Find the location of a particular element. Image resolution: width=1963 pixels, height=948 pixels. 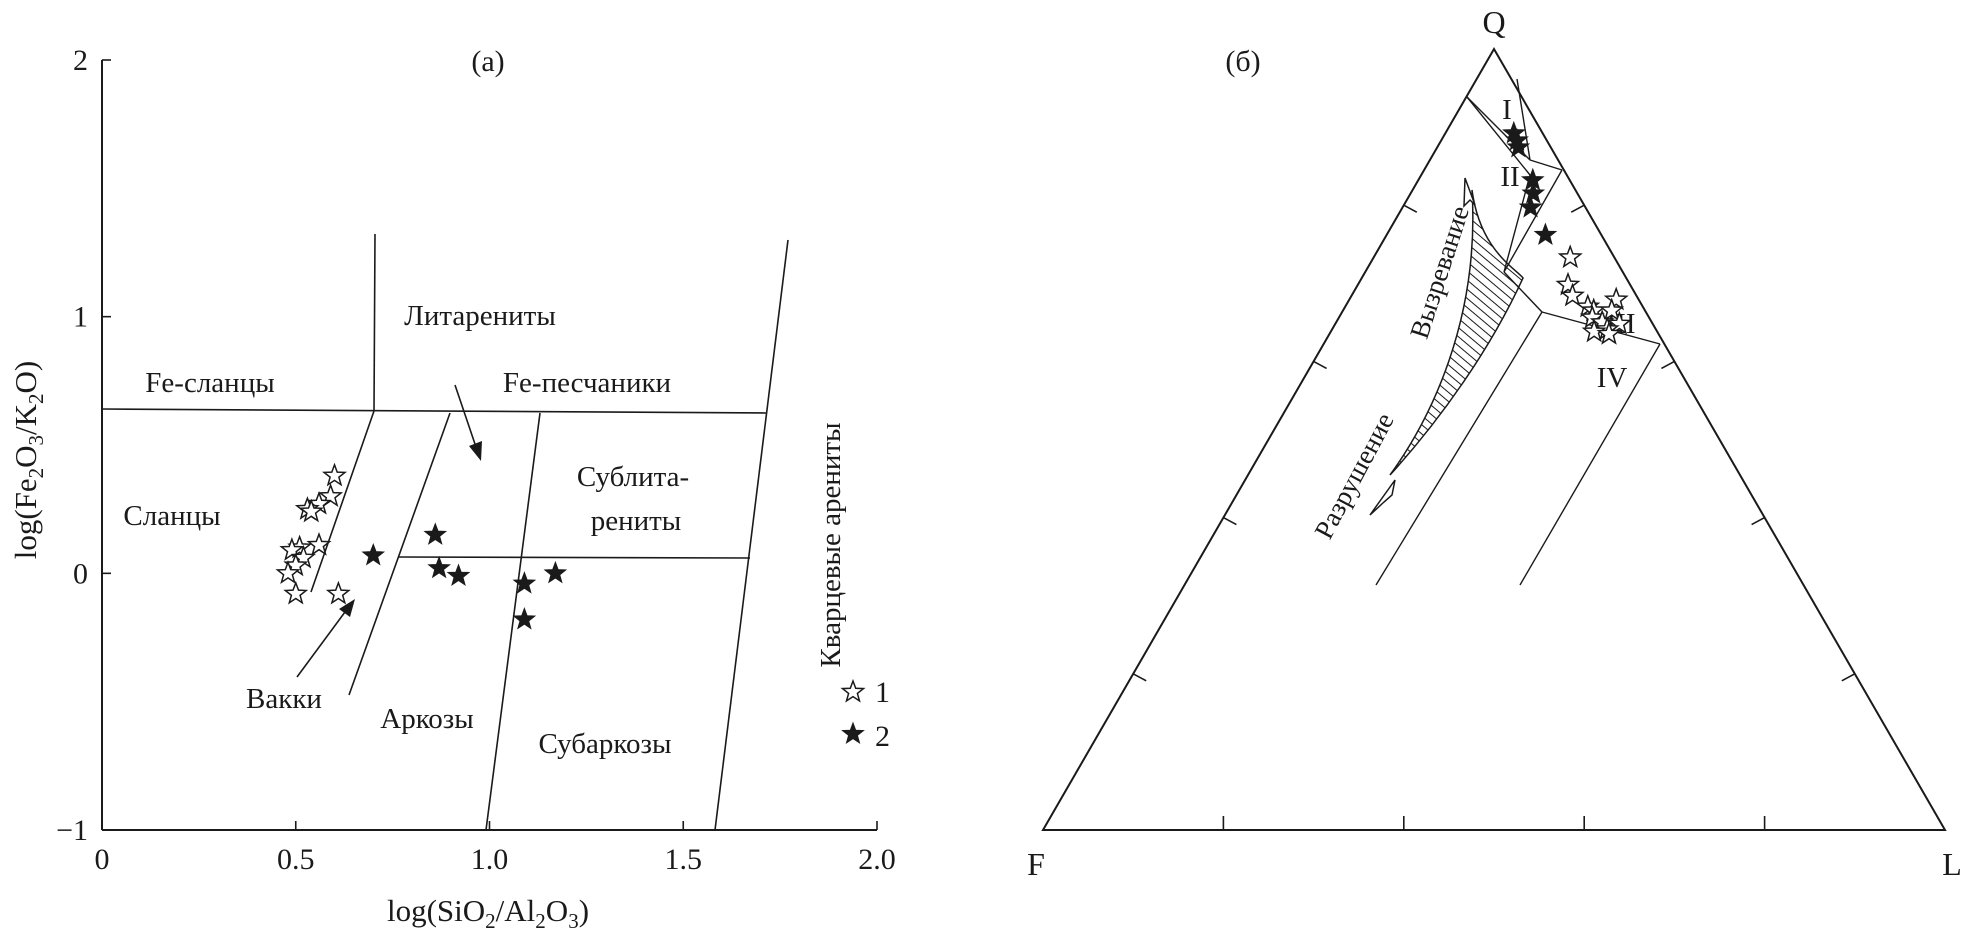

panel-b-label: (б) is located at coordinates (1242, 61).